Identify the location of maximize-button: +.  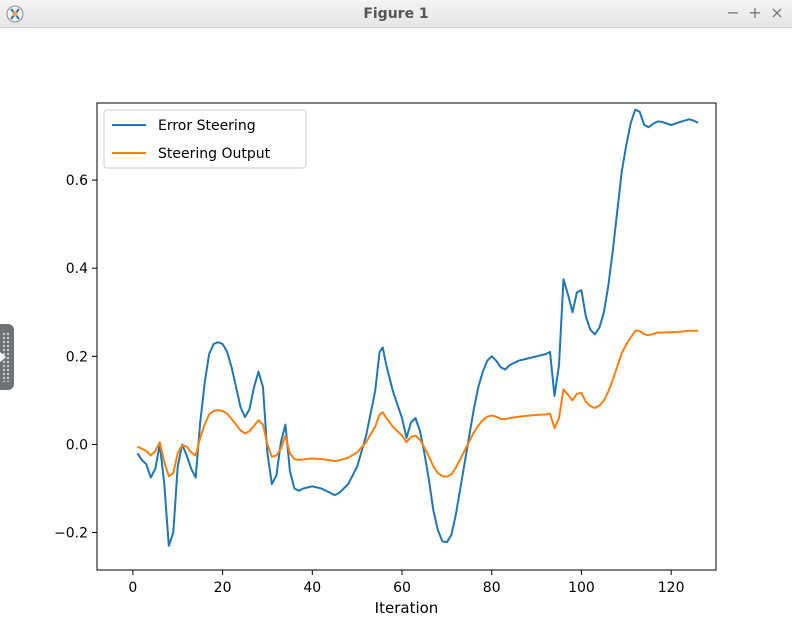
(755, 12).